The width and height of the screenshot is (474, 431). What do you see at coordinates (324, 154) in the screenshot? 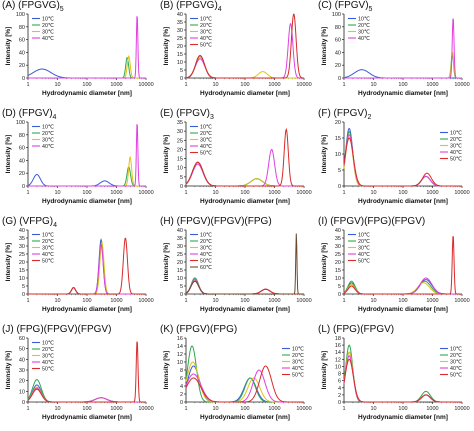
I see `y-axis-label: Intensity [%]` at bounding box center [324, 154].